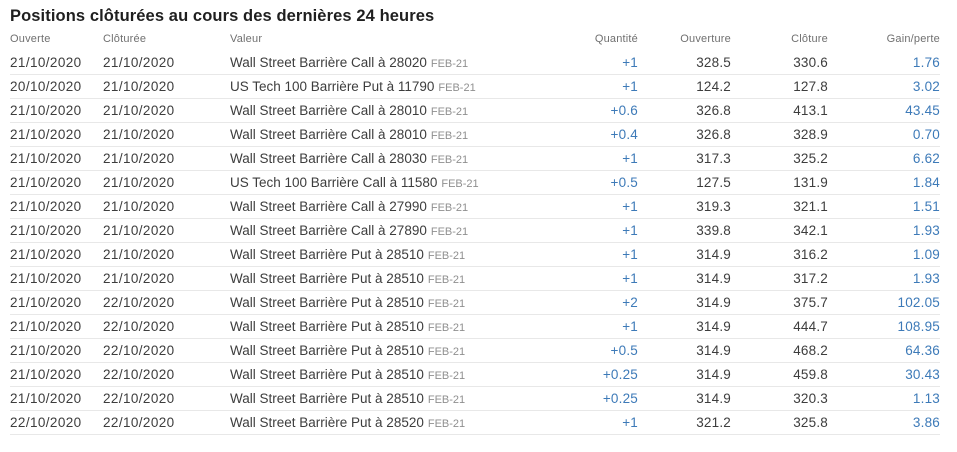  I want to click on gain-loss-cell: 1.51, so click(926, 206).